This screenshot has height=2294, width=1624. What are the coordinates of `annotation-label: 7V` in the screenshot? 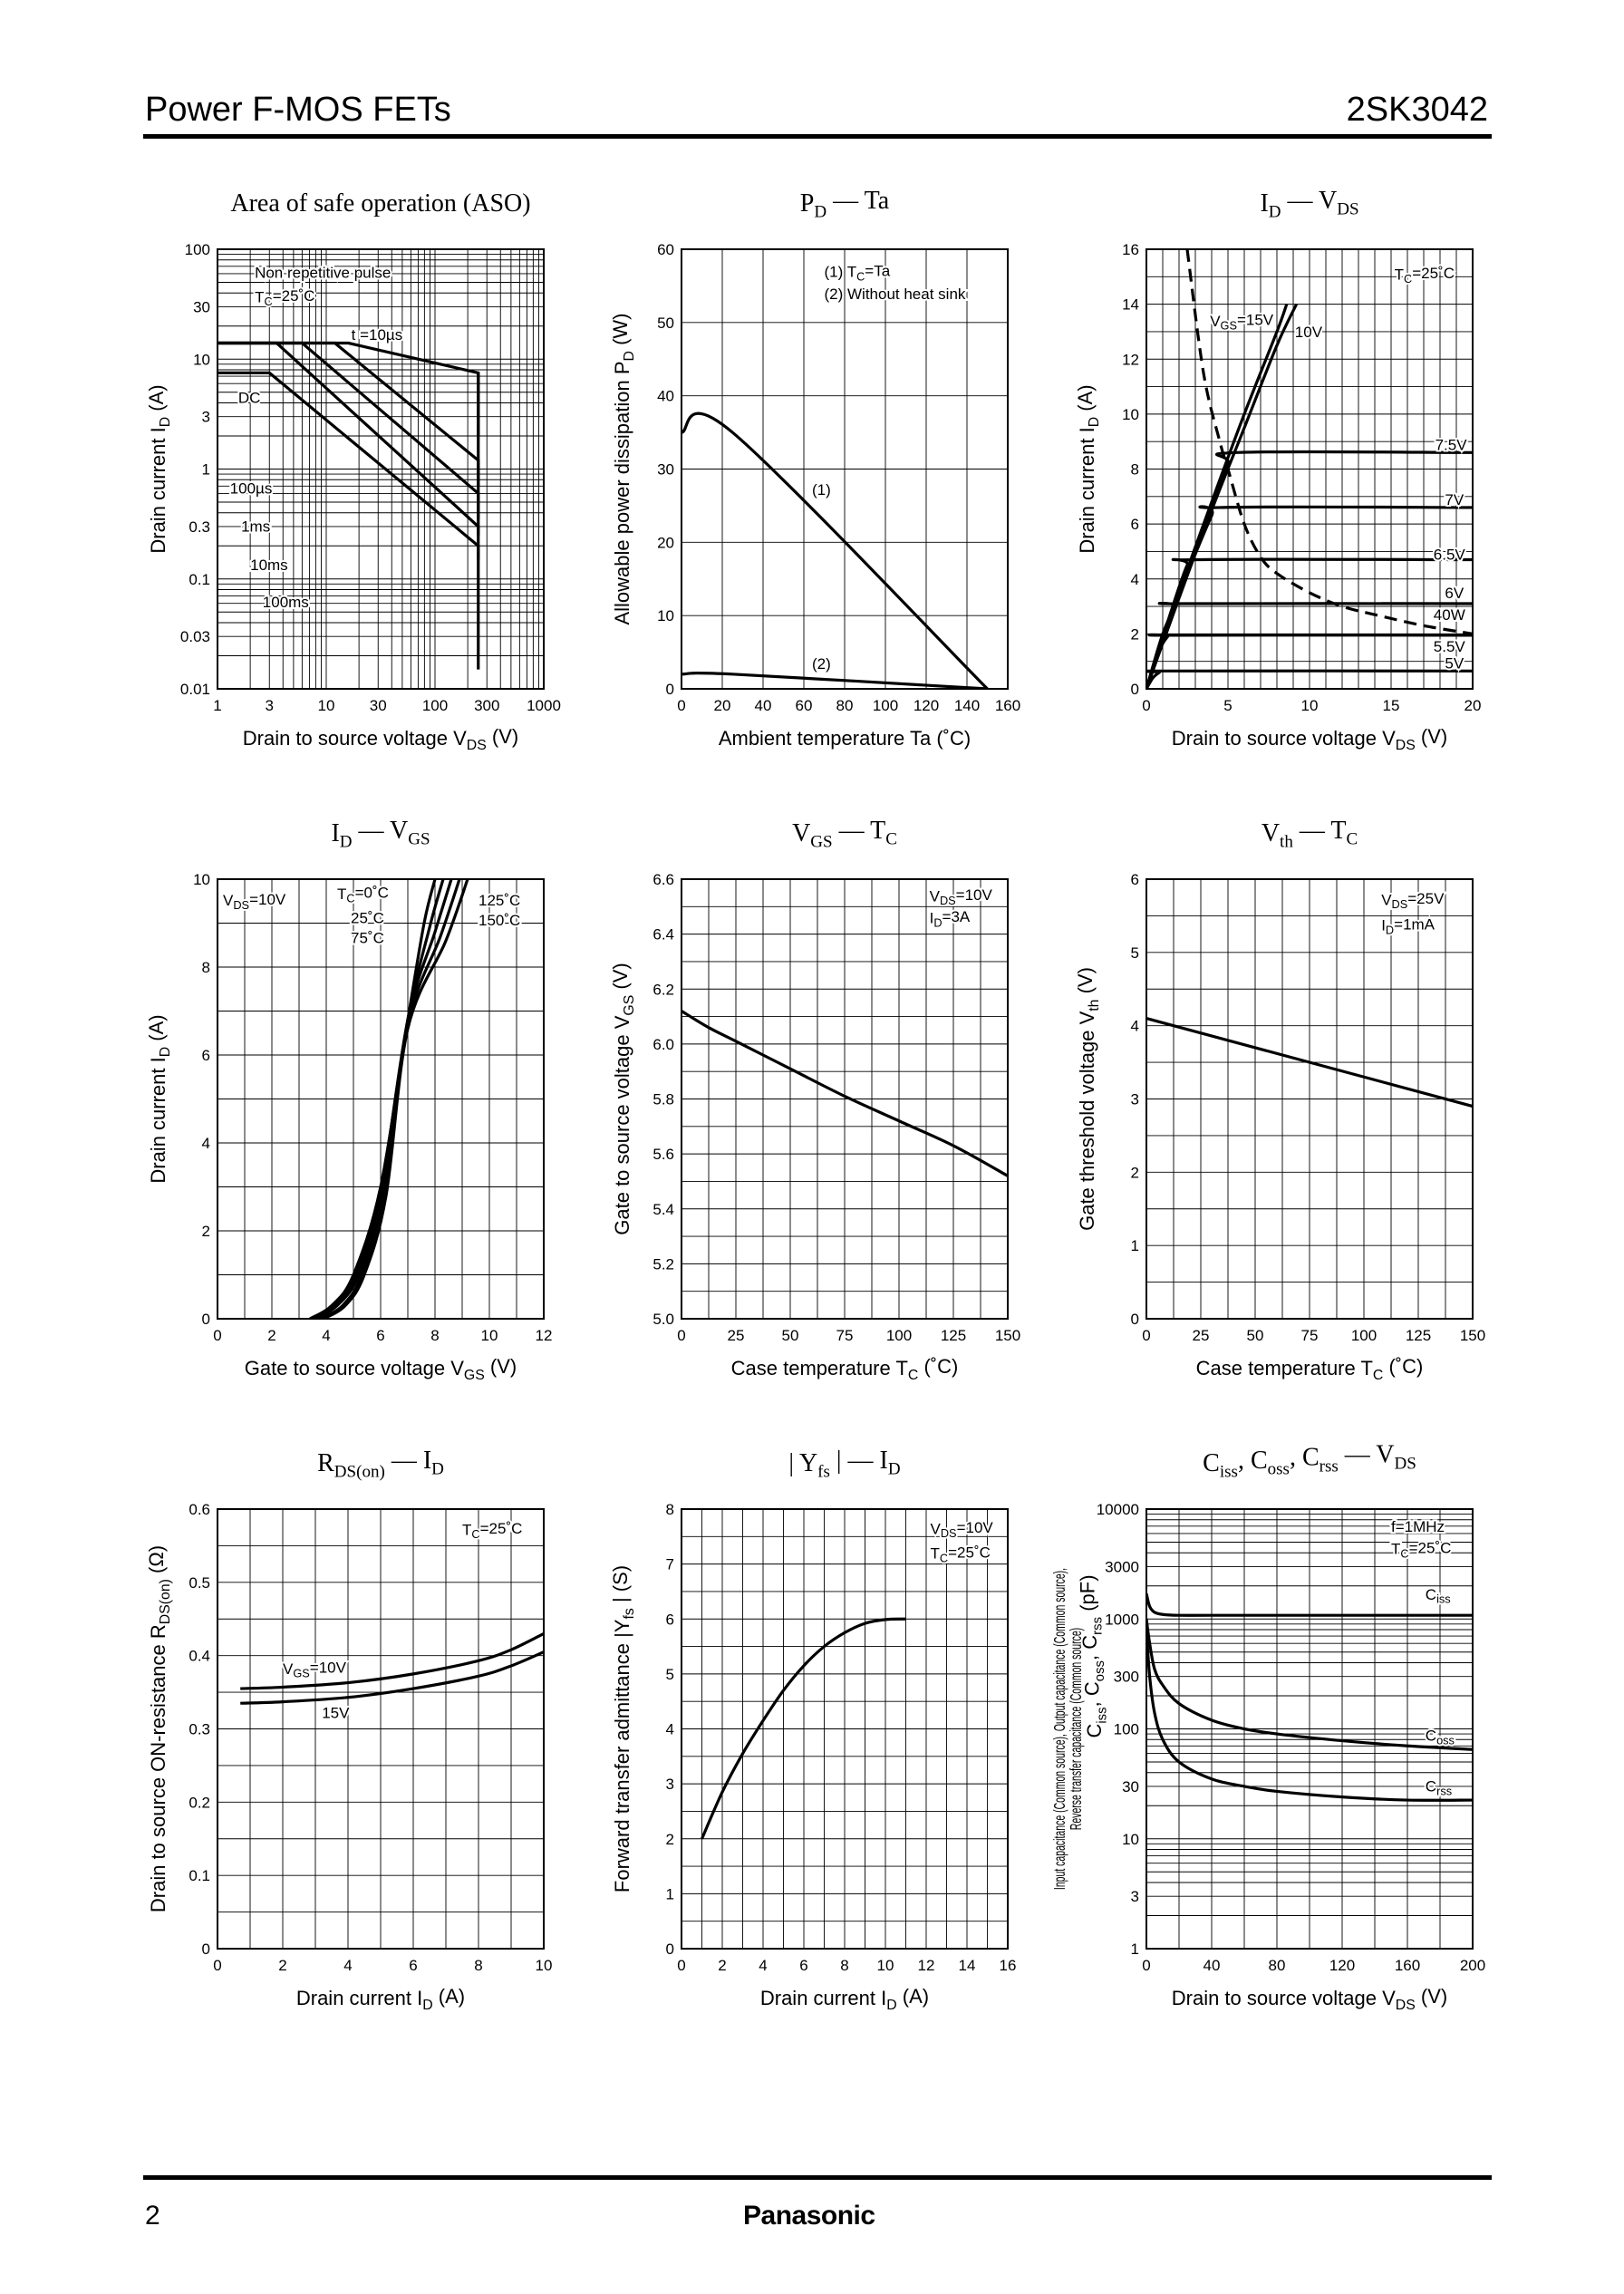 It's located at (1454, 499).